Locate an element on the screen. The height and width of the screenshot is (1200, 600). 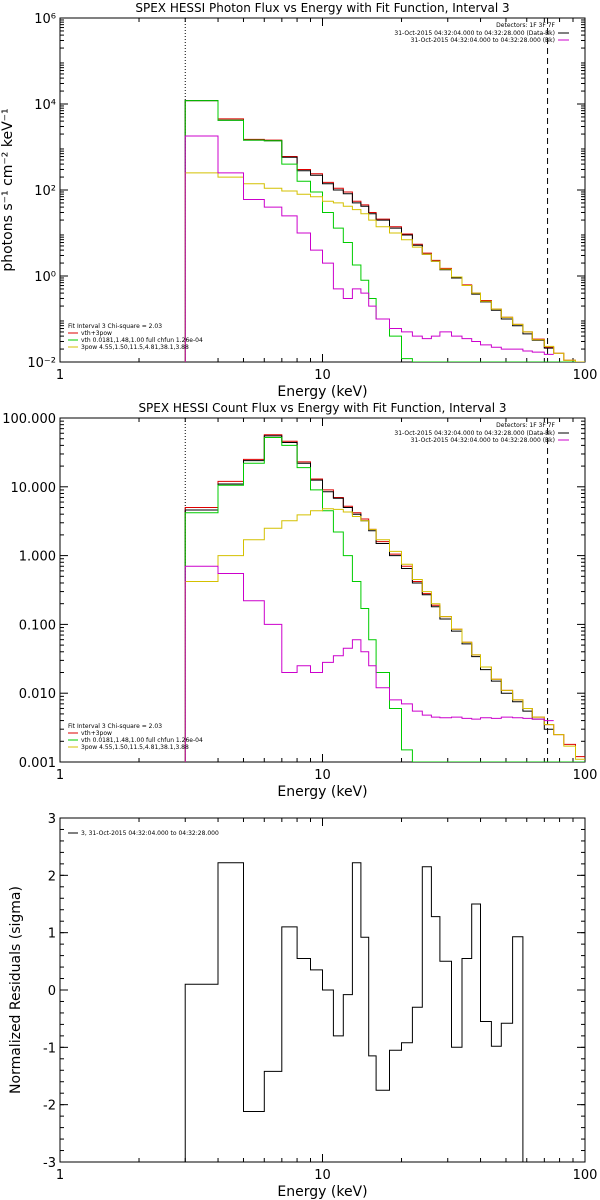
y-tick-label: 2 is located at coordinates (52, 876).